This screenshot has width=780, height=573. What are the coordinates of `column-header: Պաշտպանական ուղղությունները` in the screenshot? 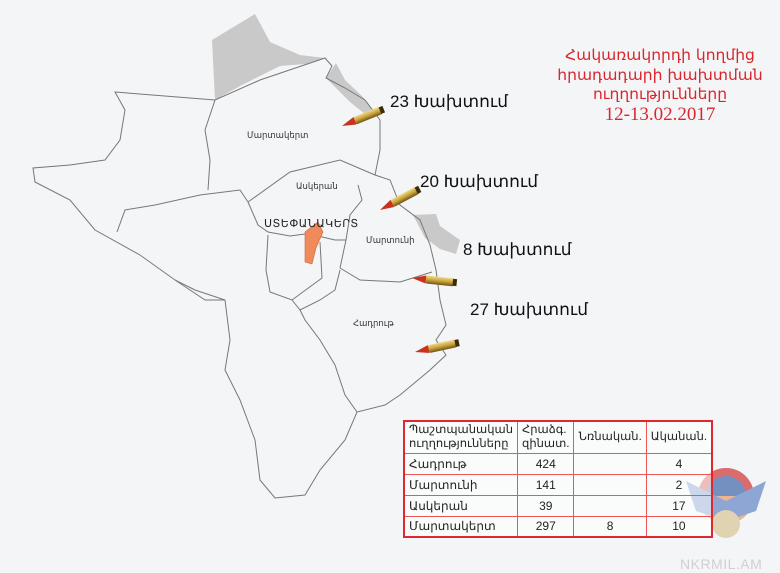 It's located at (461, 437).